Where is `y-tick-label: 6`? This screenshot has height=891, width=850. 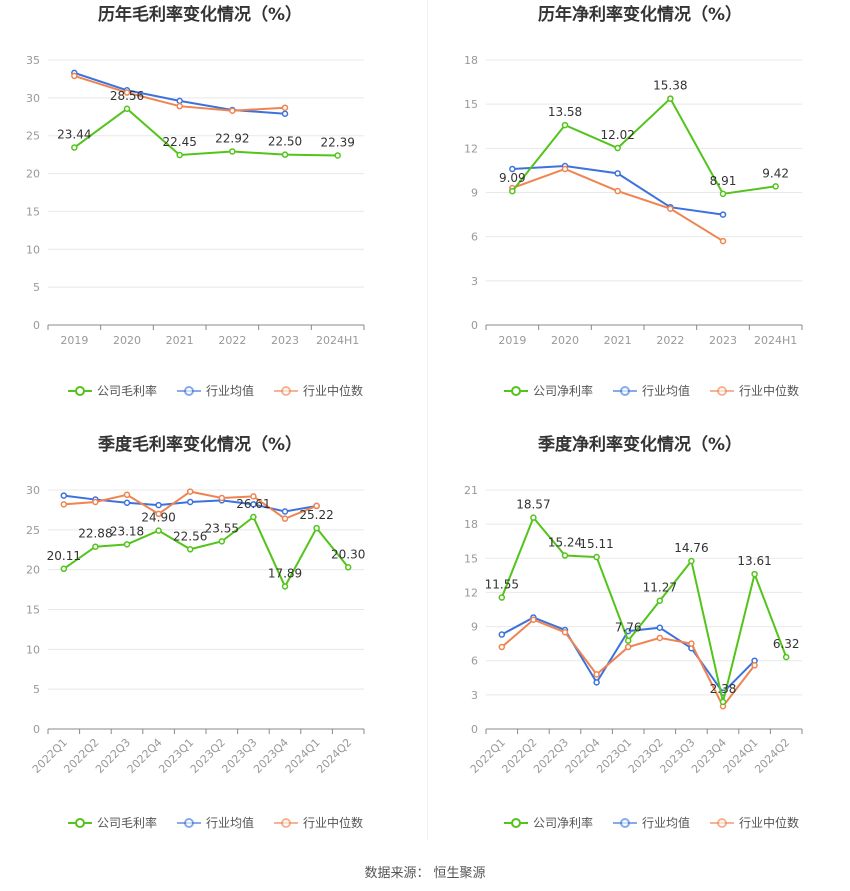
y-tick-label: 6 is located at coordinates (474, 237).